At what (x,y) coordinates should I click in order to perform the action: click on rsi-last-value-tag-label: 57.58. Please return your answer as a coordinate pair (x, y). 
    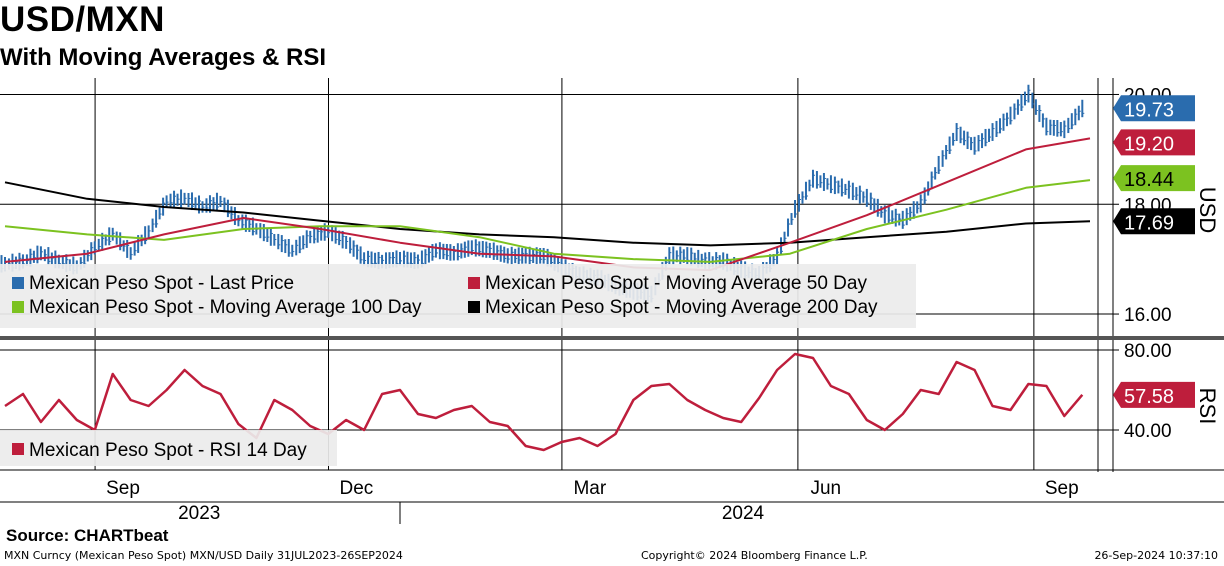
    Looking at the image, I should click on (1149, 397).